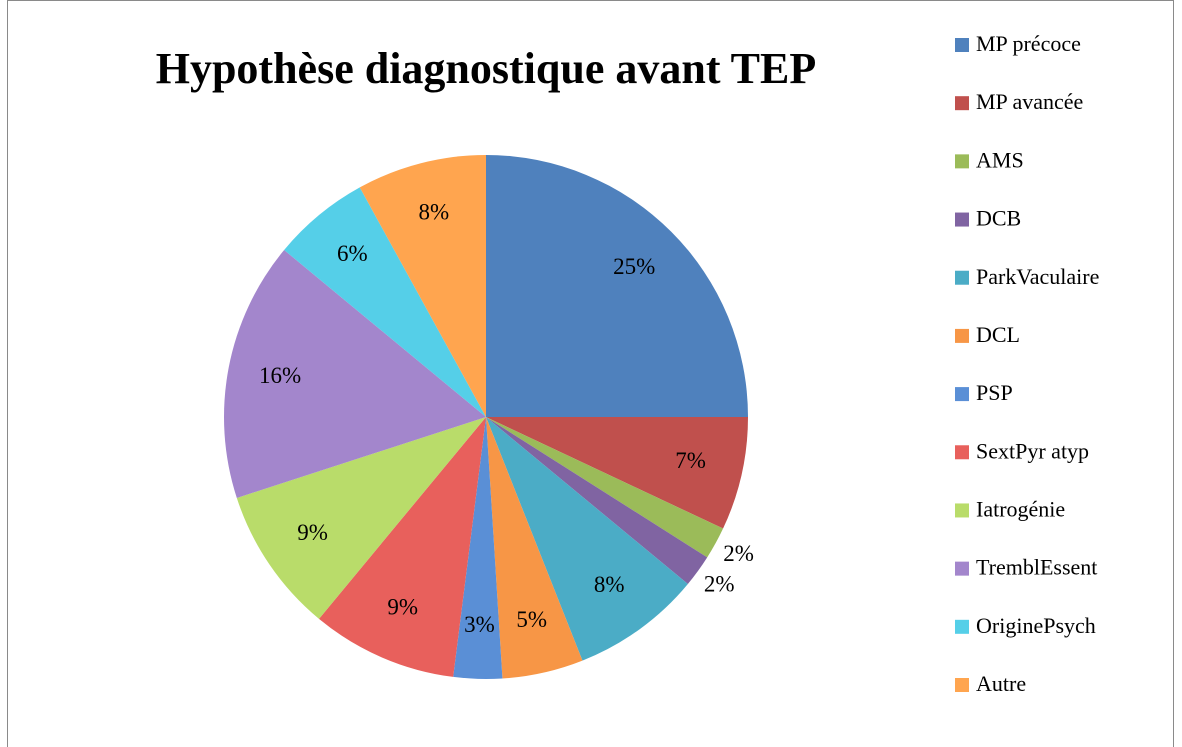  I want to click on legend-label: DCB, so click(998, 218).